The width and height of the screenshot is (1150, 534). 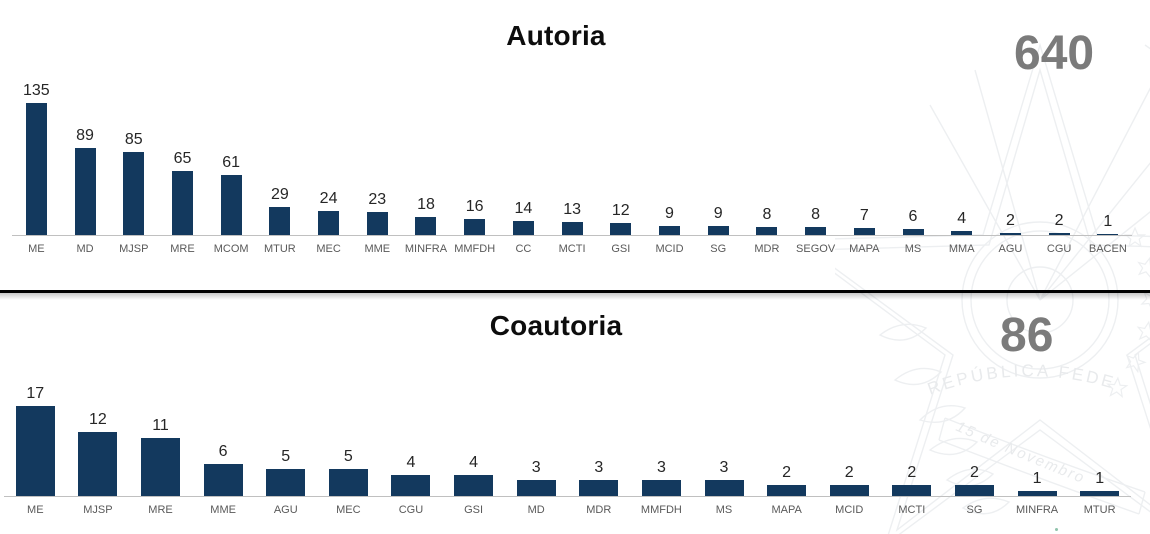 I want to click on bar-column: 135, so click(x=36, y=156).